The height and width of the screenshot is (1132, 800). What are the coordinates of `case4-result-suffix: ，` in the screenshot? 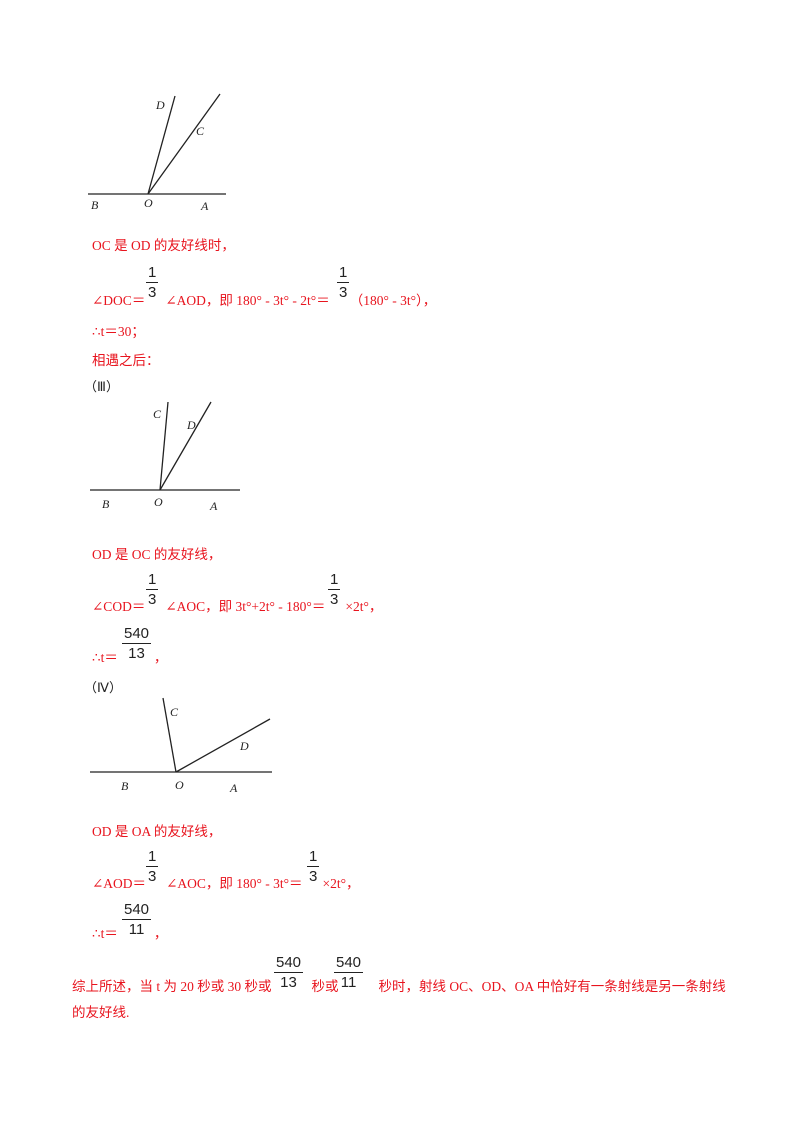 It's located at (160, 933).